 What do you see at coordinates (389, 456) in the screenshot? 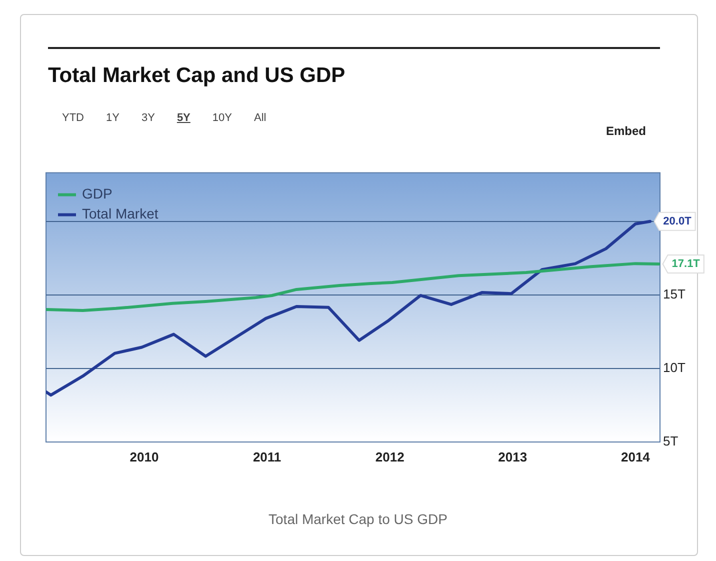
I see `x-tick-label: 2012` at bounding box center [389, 456].